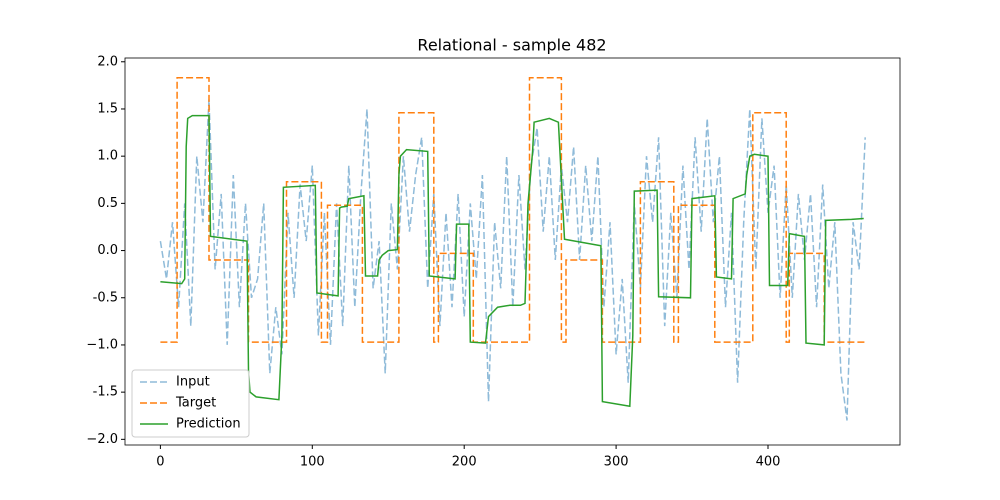 The image size is (1000, 500). Describe the element at coordinates (102, 344) in the screenshot. I see `y-tick-label: −1.0` at that location.